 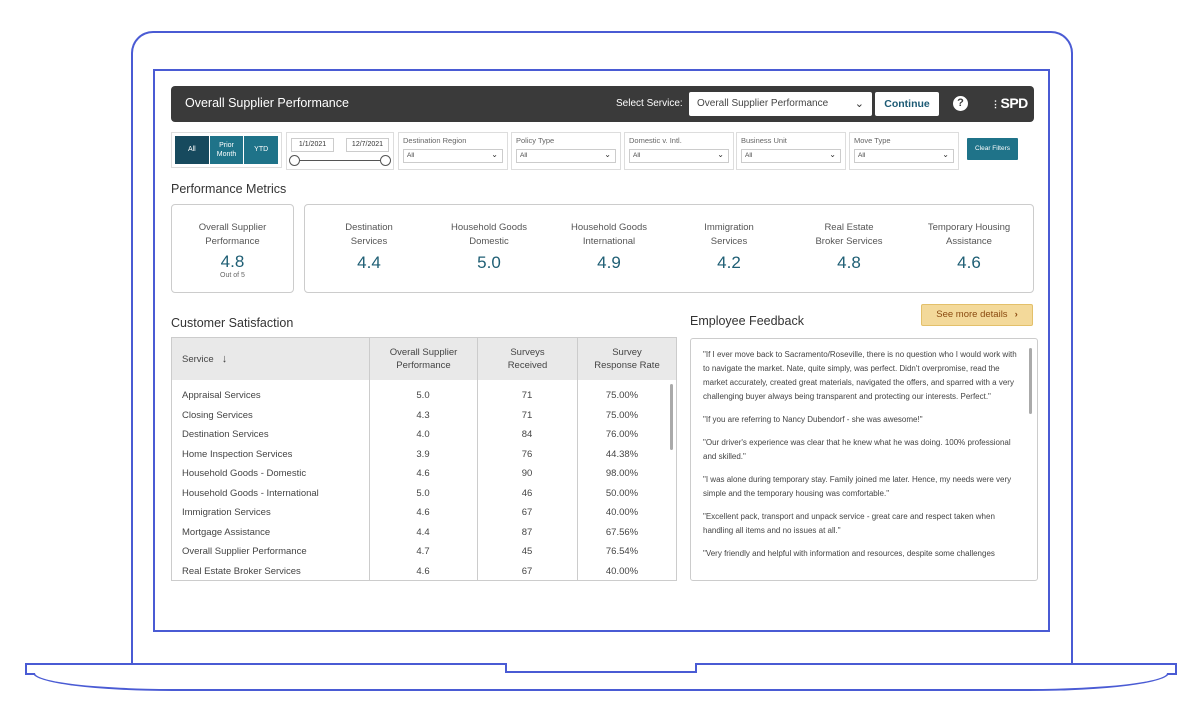 What do you see at coordinates (225, 434) in the screenshot?
I see `cell-service: Destination Services` at bounding box center [225, 434].